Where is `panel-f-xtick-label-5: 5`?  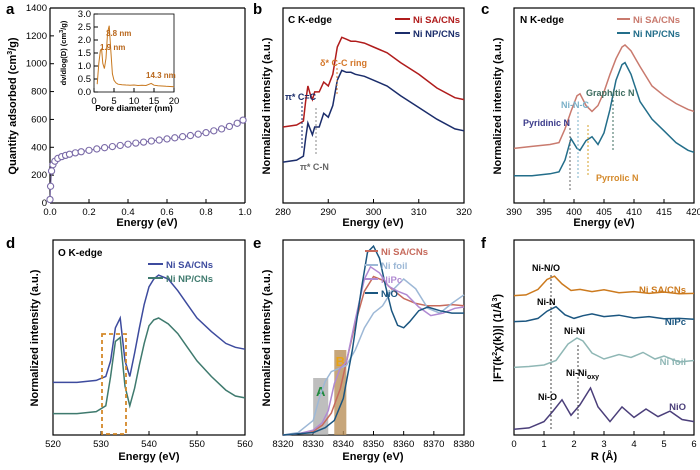
panel-f-xtick-label-5: 5 is located at coordinates (663, 444).